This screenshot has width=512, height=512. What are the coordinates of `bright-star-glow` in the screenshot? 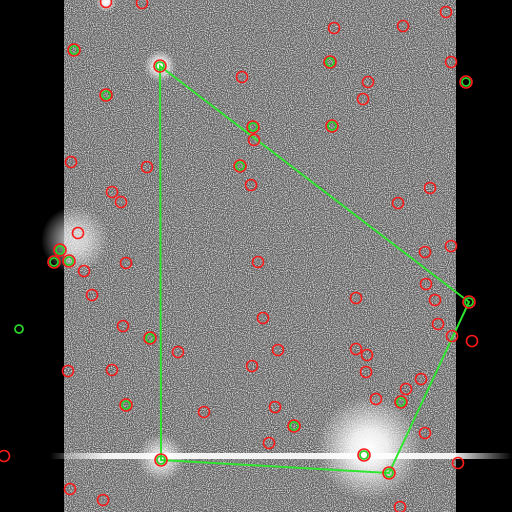 It's located at (369, 448).